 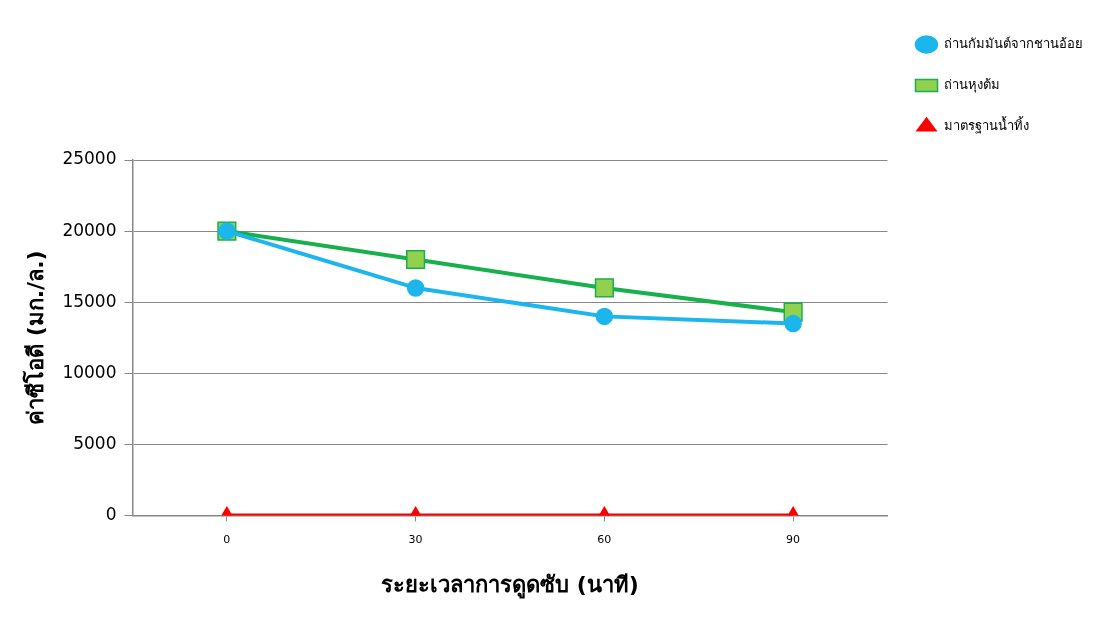 I want to click on legend-label: มาตรฐานน้ำทิ้ง, so click(x=986, y=124).